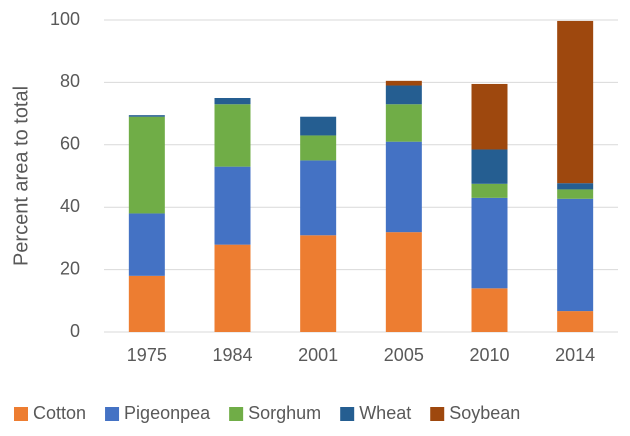 This screenshot has height=436, width=630. Describe the element at coordinates (232, 355) in the screenshot. I see `x-tick-label: 1984` at that location.